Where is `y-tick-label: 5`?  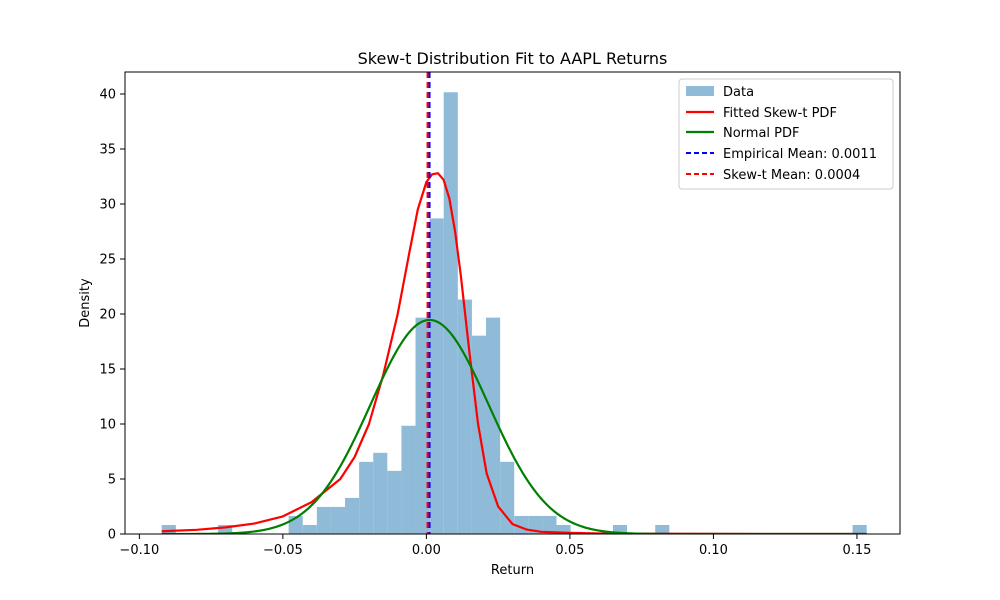
y-tick-label: 5 is located at coordinates (112, 480).